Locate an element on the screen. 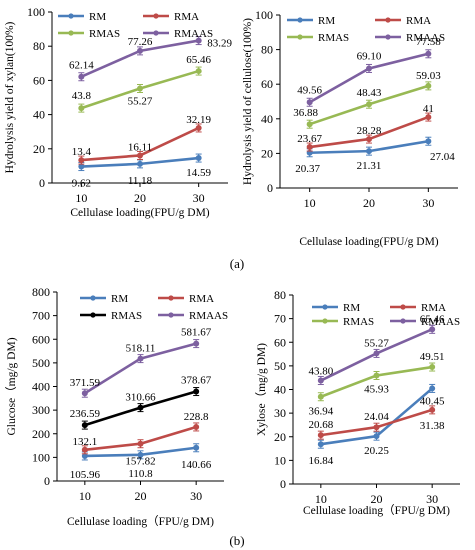 This screenshot has height=550, width=475. legend-entry-rmaas: RMAAS is located at coordinates (193, 316).